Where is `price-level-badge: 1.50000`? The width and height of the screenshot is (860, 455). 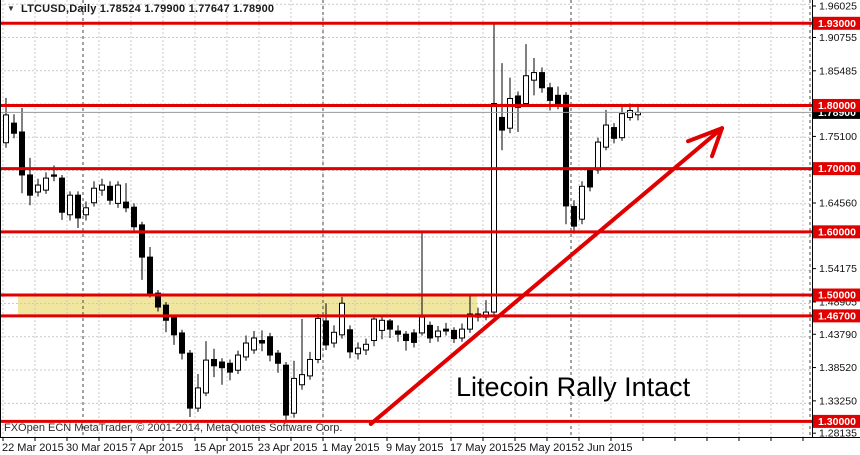 price-level-badge: 1.50000 is located at coordinates (837, 296).